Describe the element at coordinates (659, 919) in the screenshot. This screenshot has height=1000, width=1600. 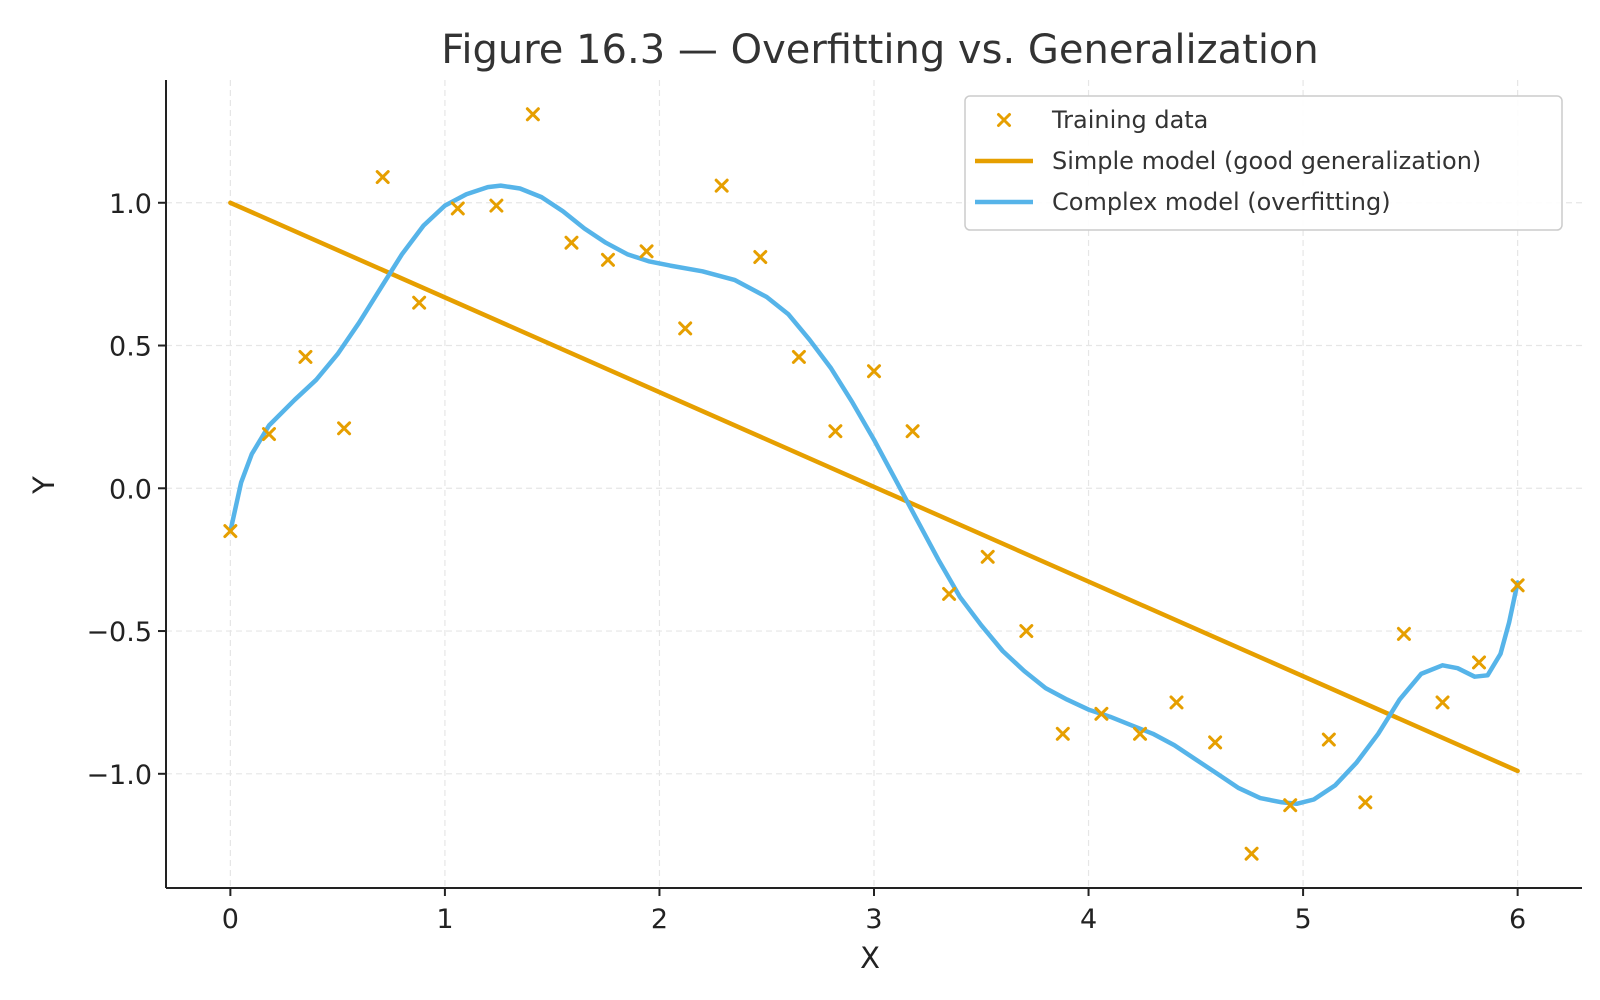
I see `x-tick-label: 2` at that location.